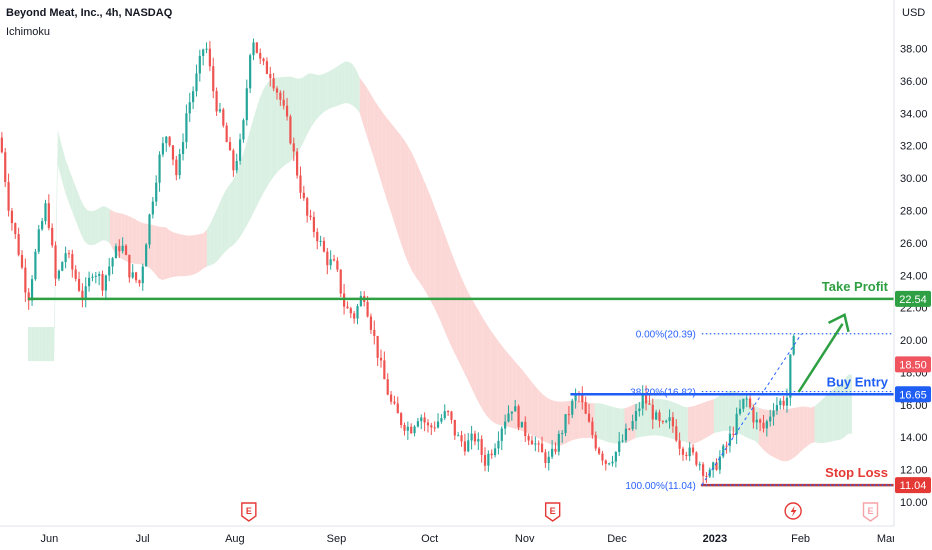 The width and height of the screenshot is (932, 550). Describe the element at coordinates (715, 539) in the screenshot. I see `x-tick-label: 2023` at that location.